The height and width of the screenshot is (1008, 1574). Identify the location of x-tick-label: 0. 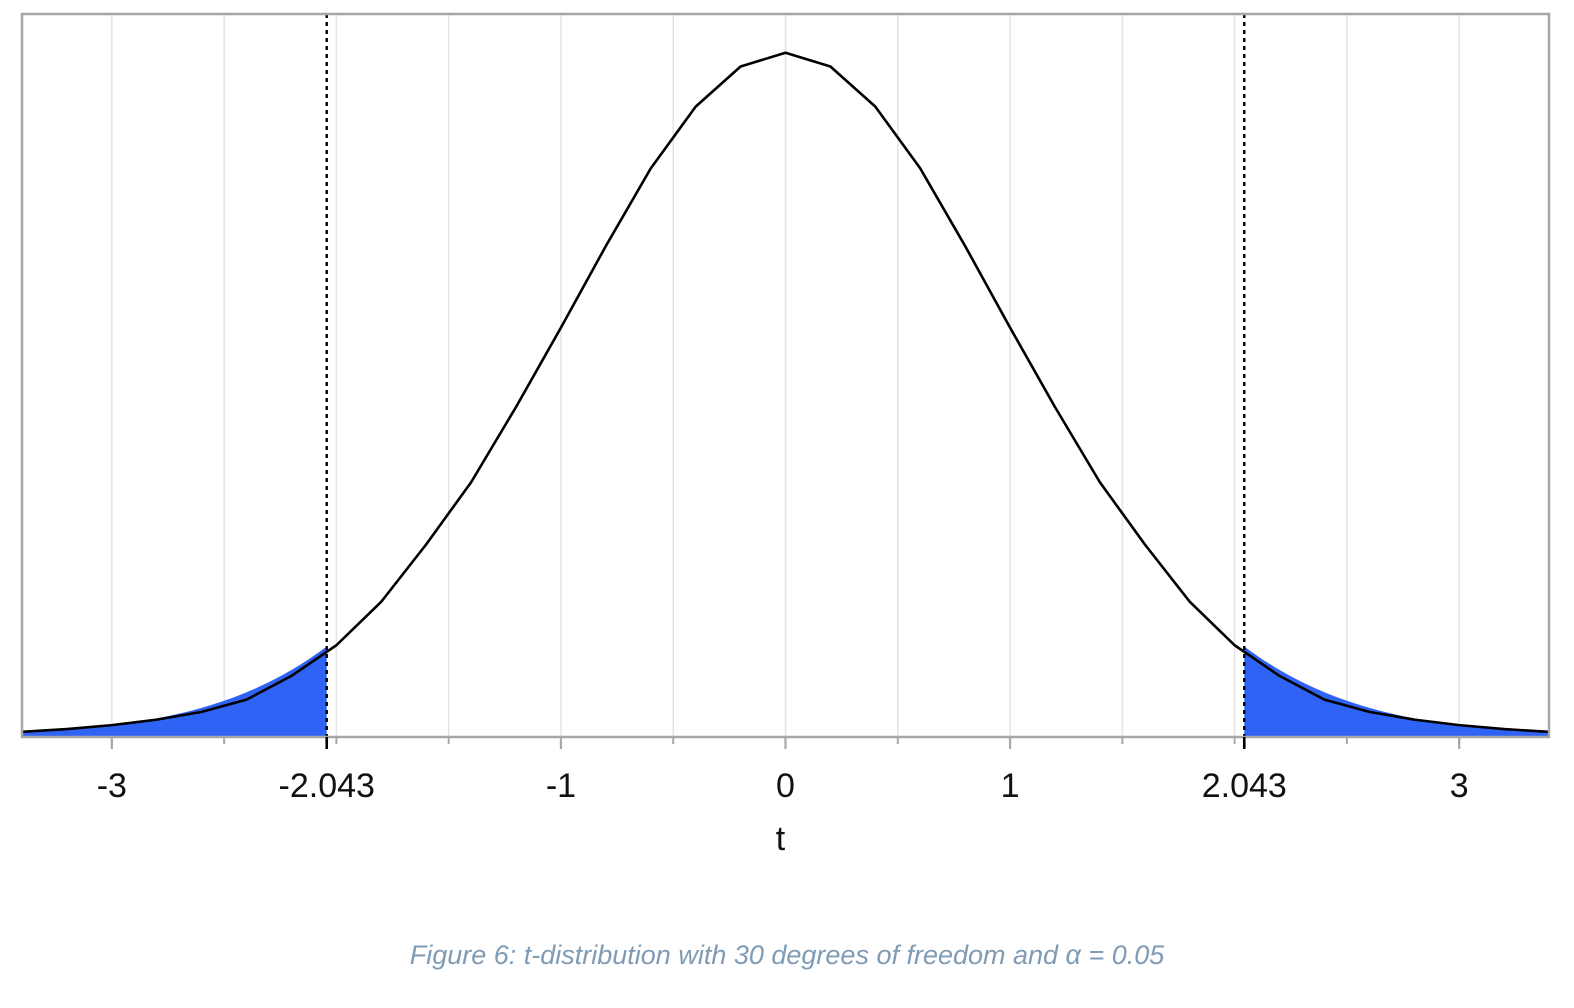
(785, 786).